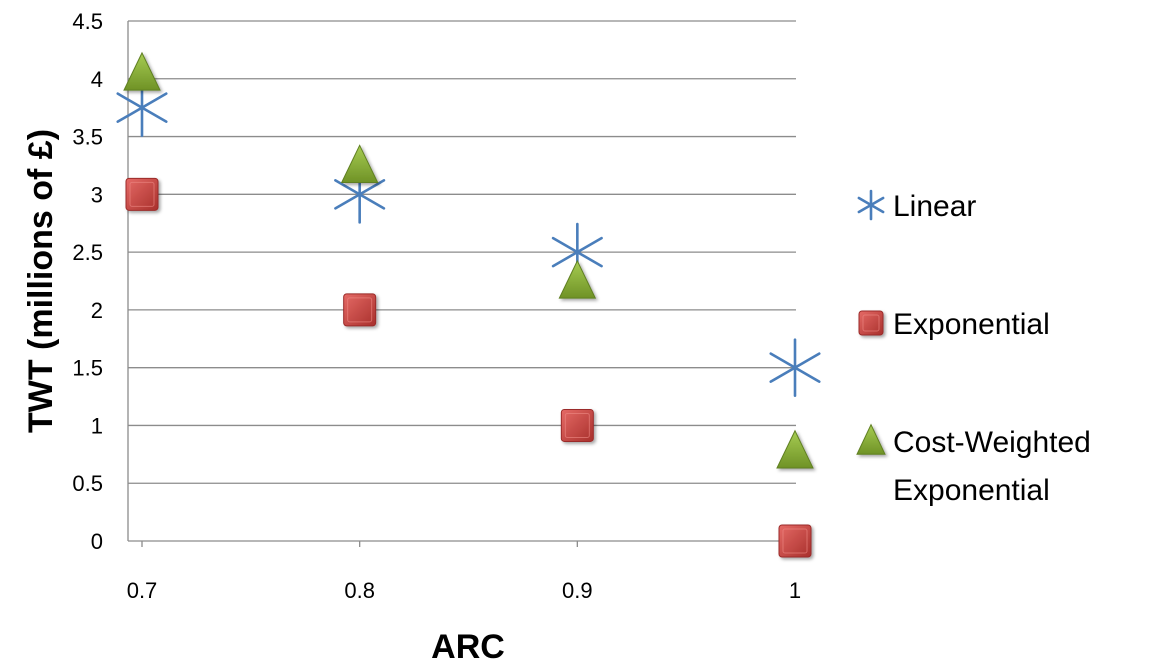 This screenshot has width=1149, height=663. I want to click on legend-entry: Linear, so click(916, 206).